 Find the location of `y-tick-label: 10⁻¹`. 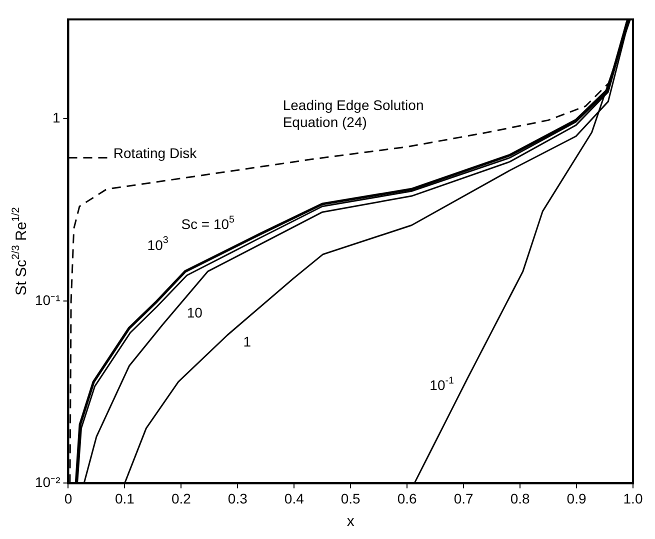

y-tick-label: 10⁻¹ is located at coordinates (48, 300).